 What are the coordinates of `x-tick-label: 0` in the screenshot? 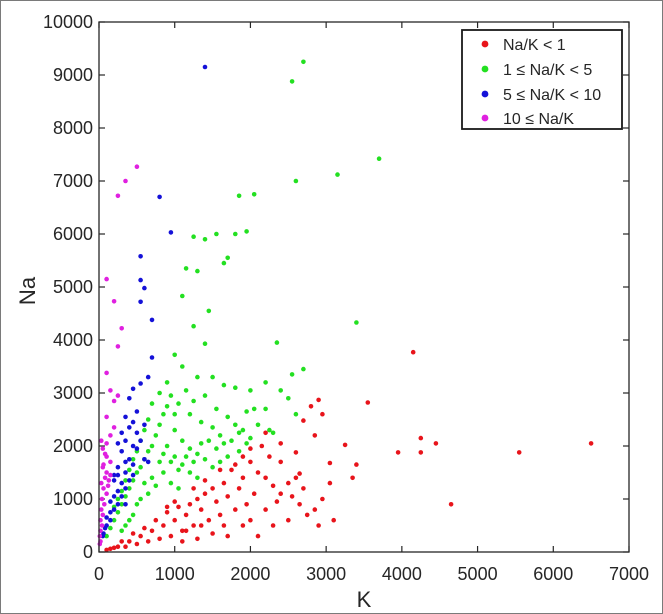 It's located at (99, 574).